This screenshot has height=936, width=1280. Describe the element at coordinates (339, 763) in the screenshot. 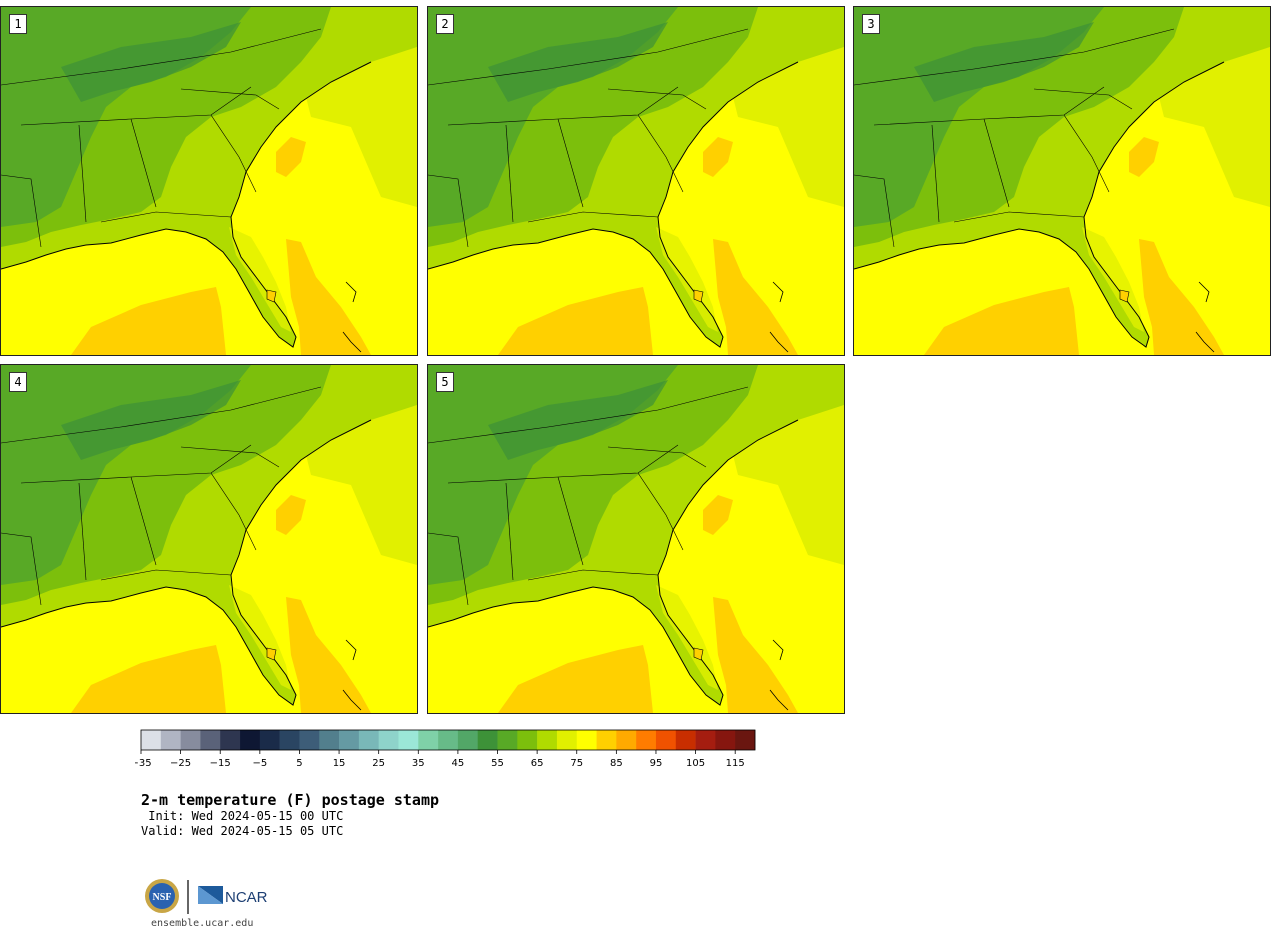

I see `colorbar-tick-label: 15` at that location.